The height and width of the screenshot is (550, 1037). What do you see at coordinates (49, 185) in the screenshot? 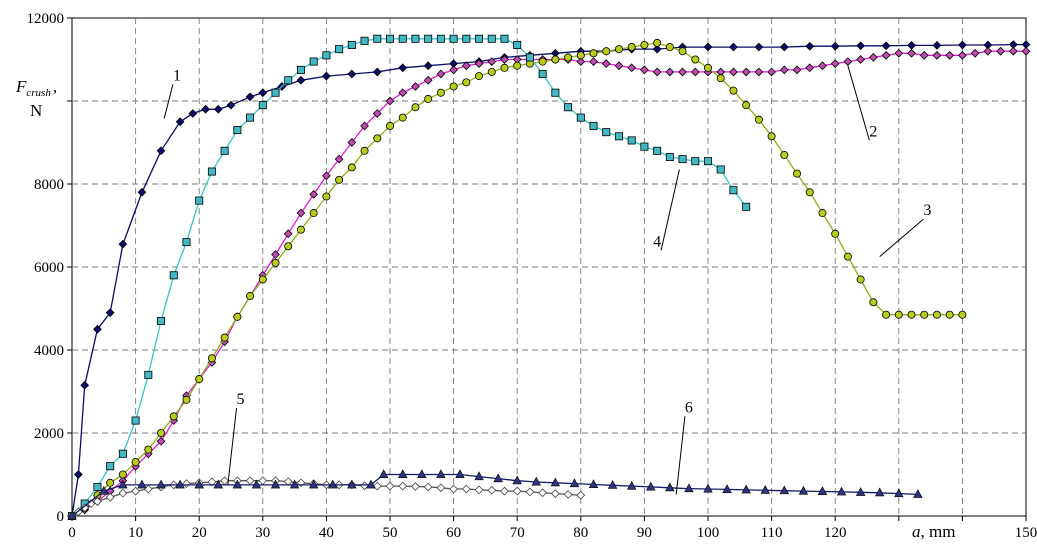
I see `y-tick-label: 8000` at bounding box center [49, 185].